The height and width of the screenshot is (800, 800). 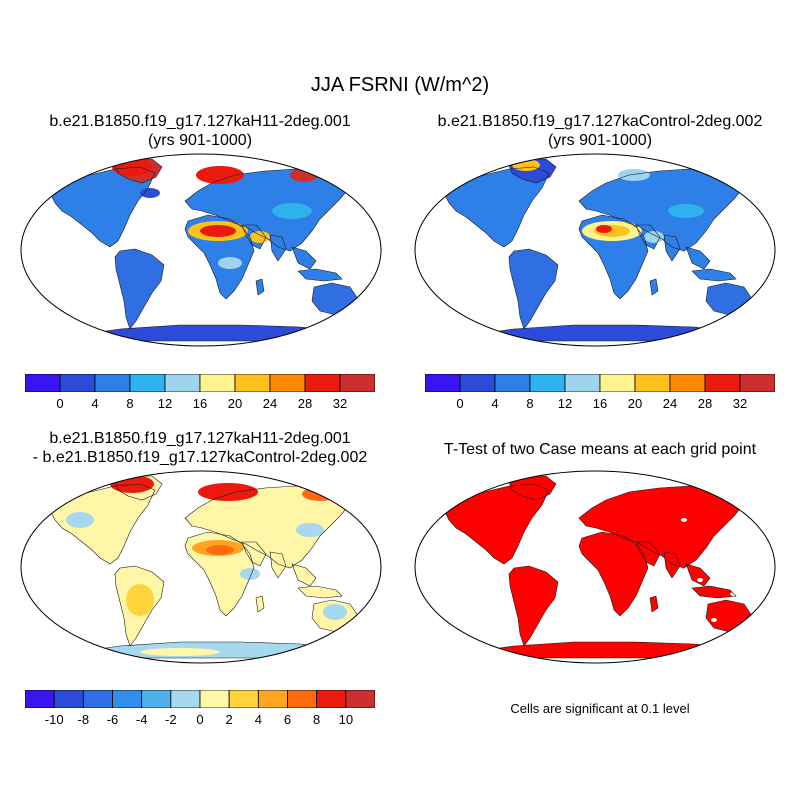 What do you see at coordinates (340, 403) in the screenshot?
I see `colorbar-top-left-tick-label: 32` at bounding box center [340, 403].